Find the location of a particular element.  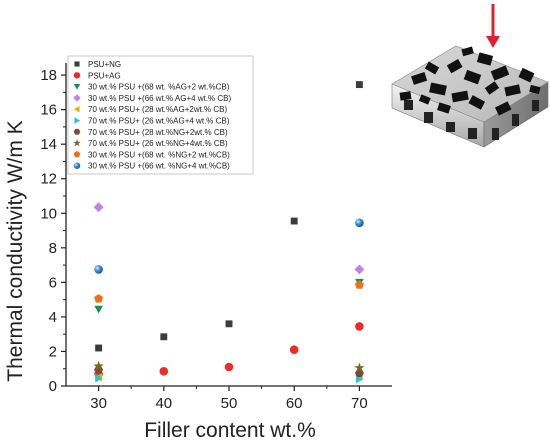

x-tick-label: 50 is located at coordinates (229, 403).